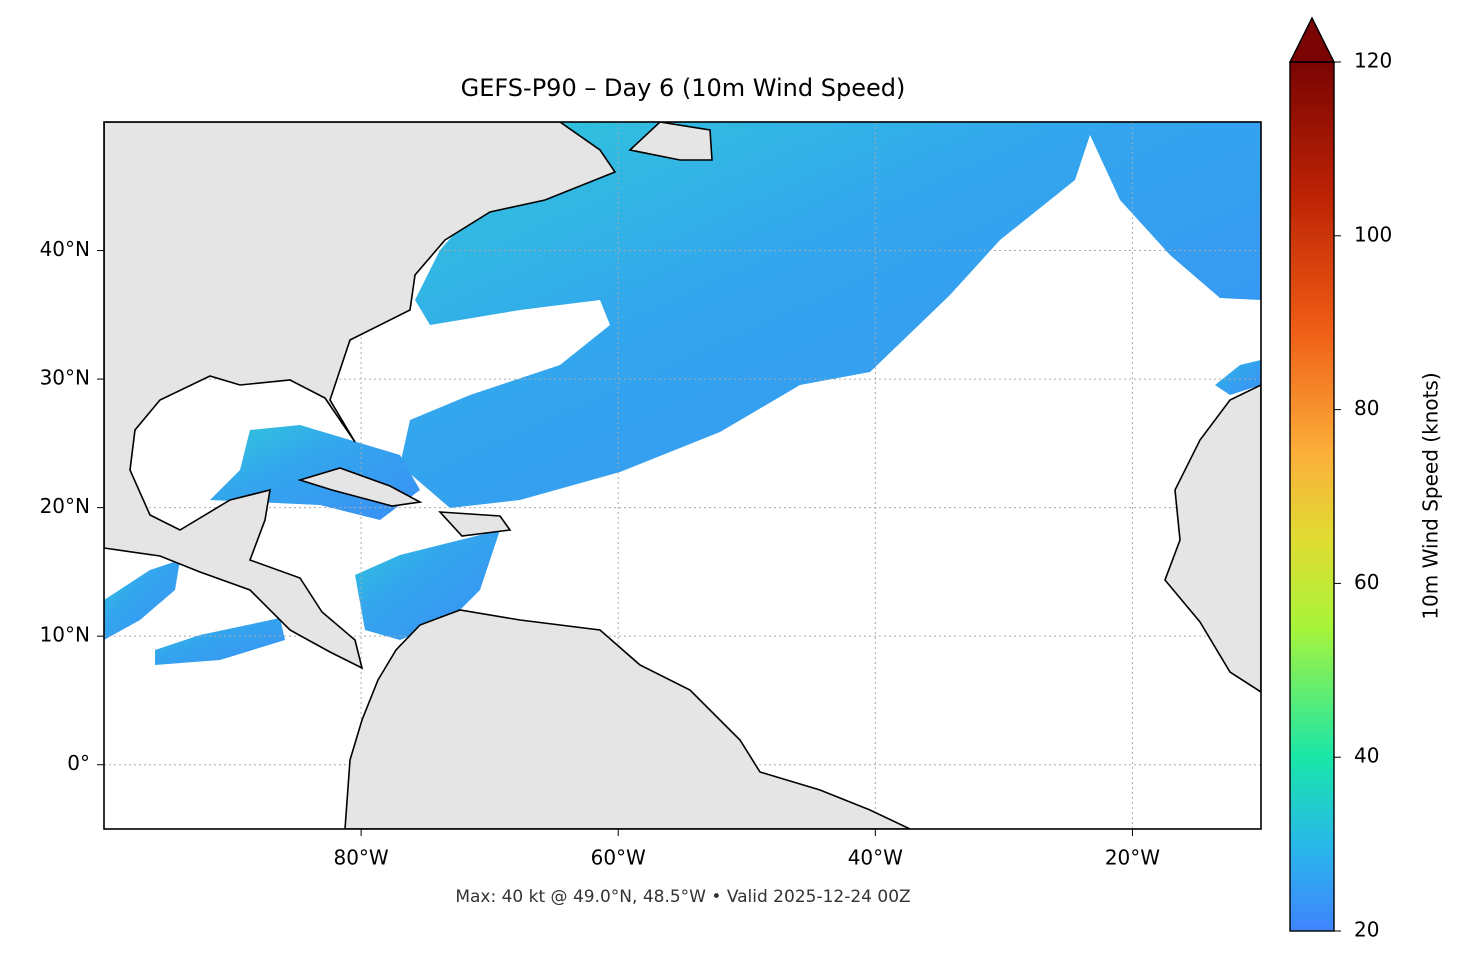 This screenshot has width=1466, height=973. I want to click on y-tick-label: 10°N, so click(65, 635).